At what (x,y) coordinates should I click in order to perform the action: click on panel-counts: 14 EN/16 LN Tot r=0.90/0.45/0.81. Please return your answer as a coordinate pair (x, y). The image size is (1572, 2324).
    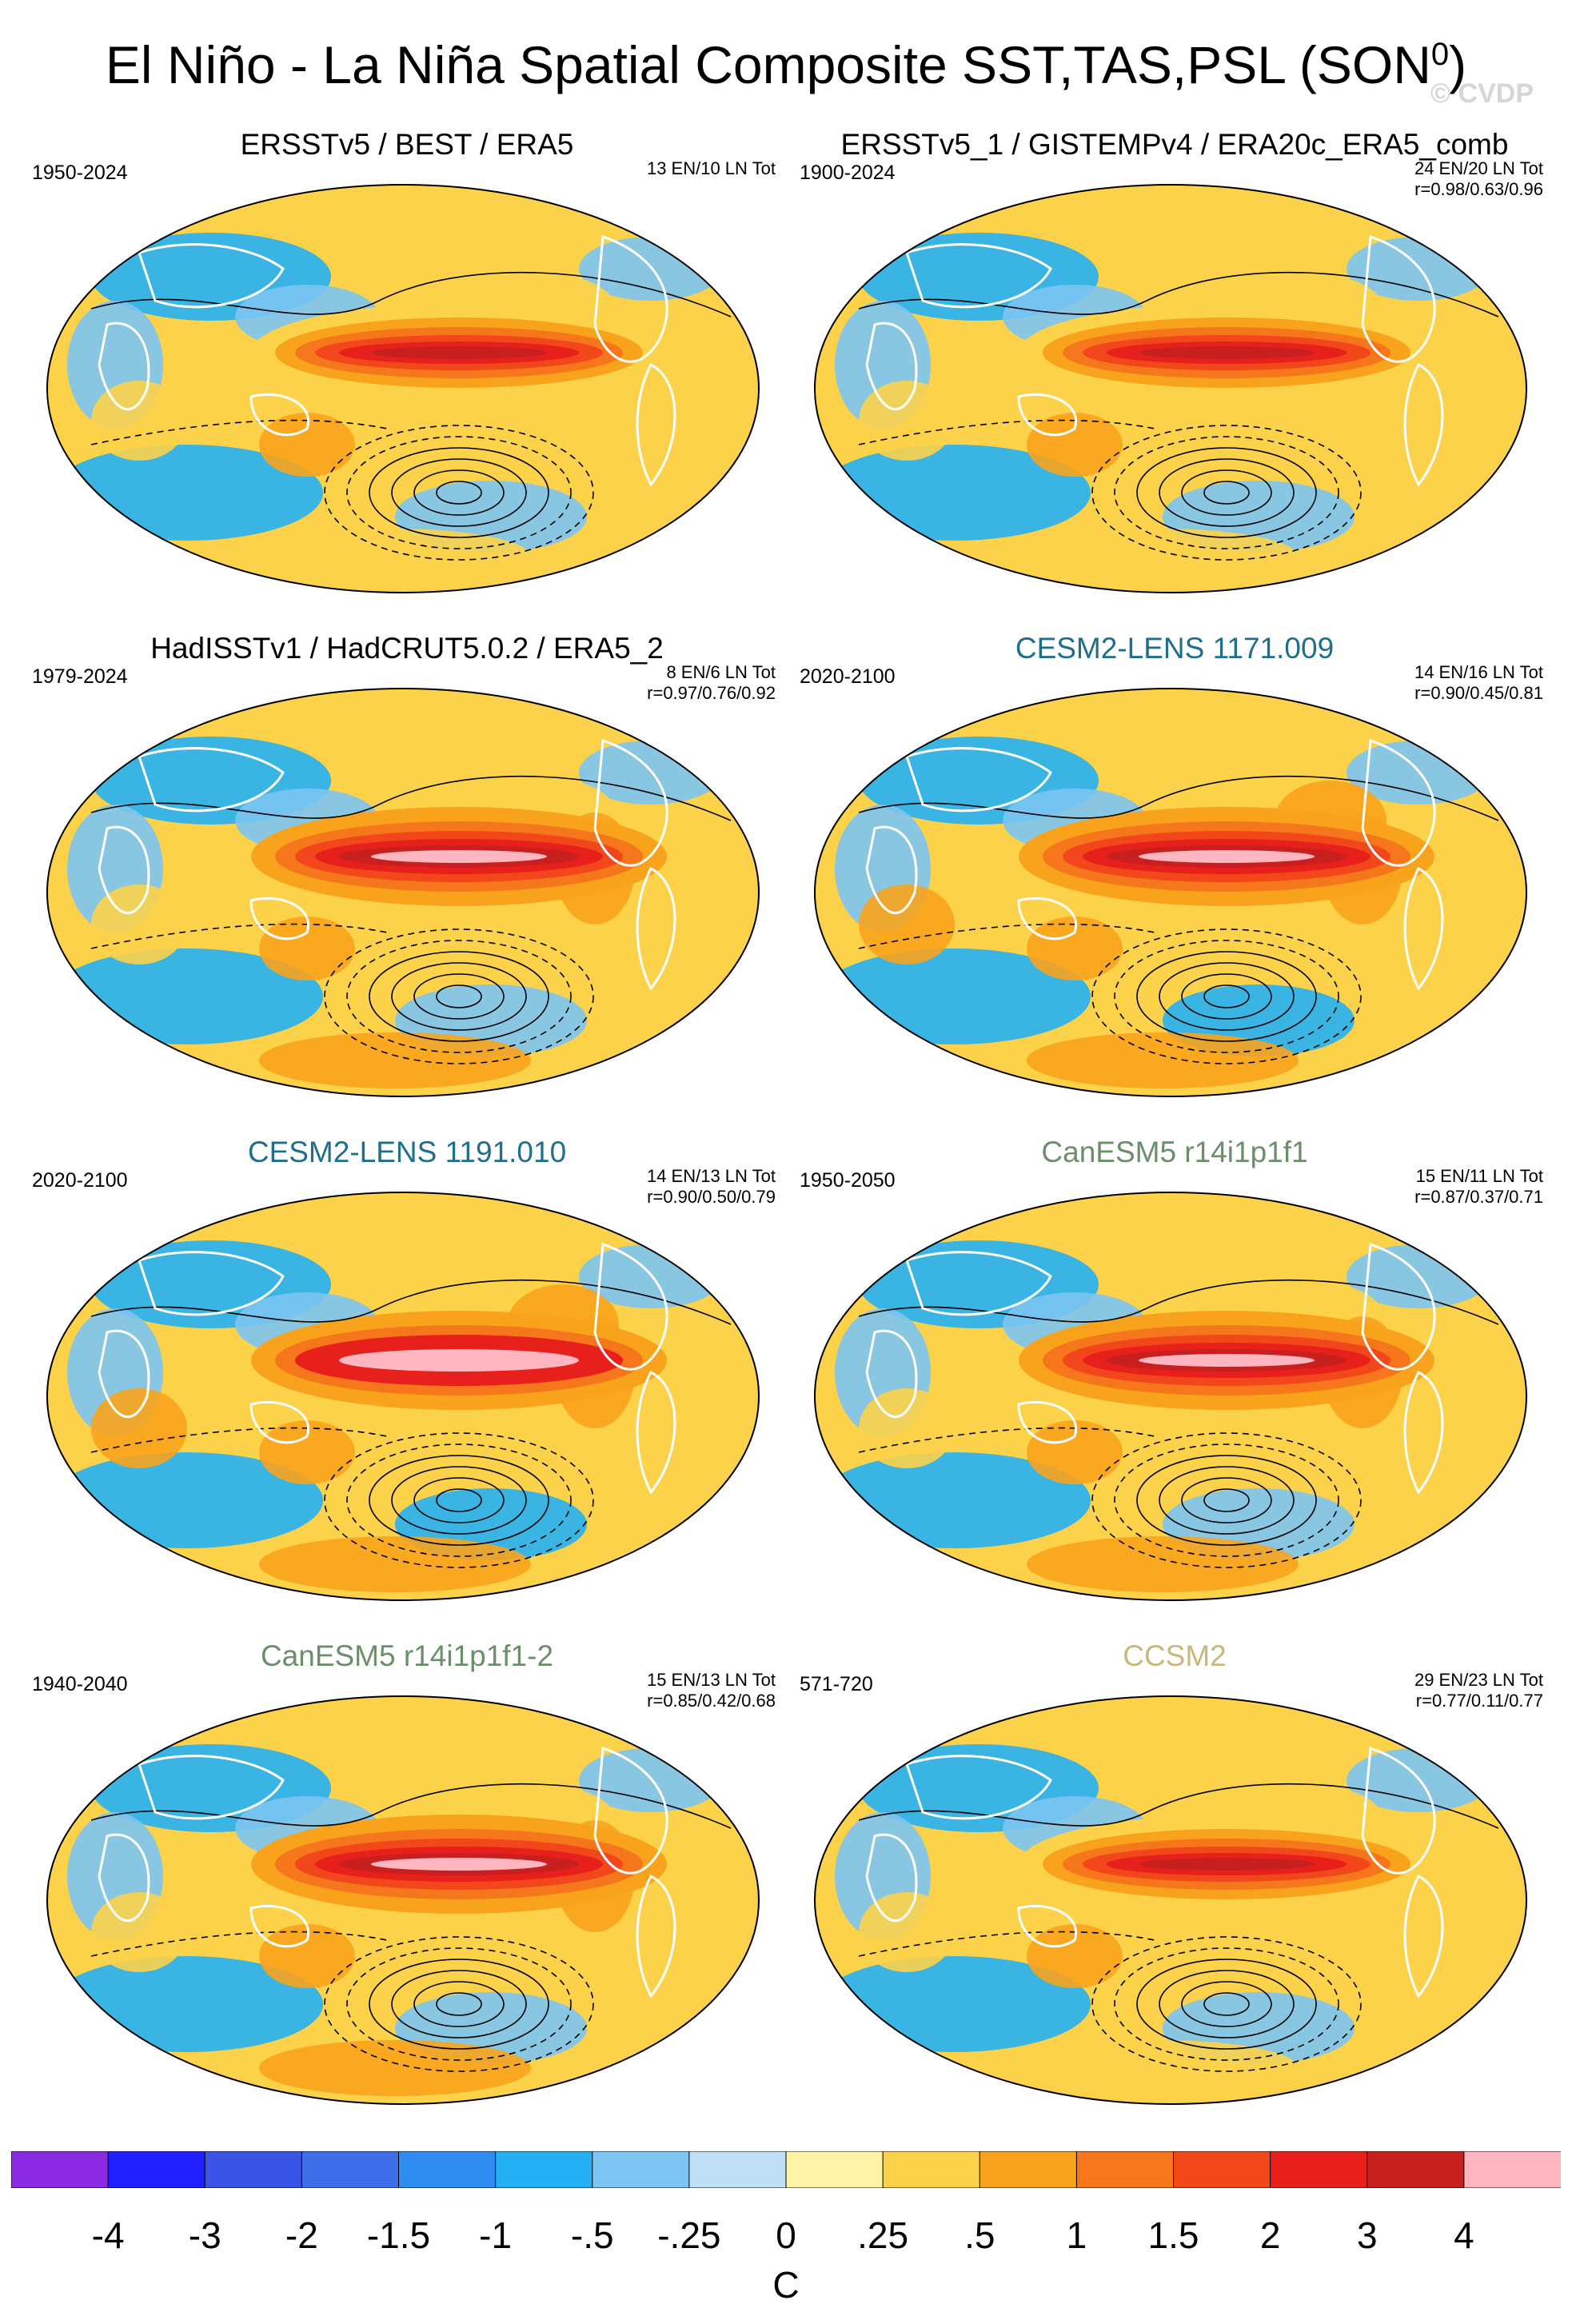
    Looking at the image, I should click on (1478, 683).